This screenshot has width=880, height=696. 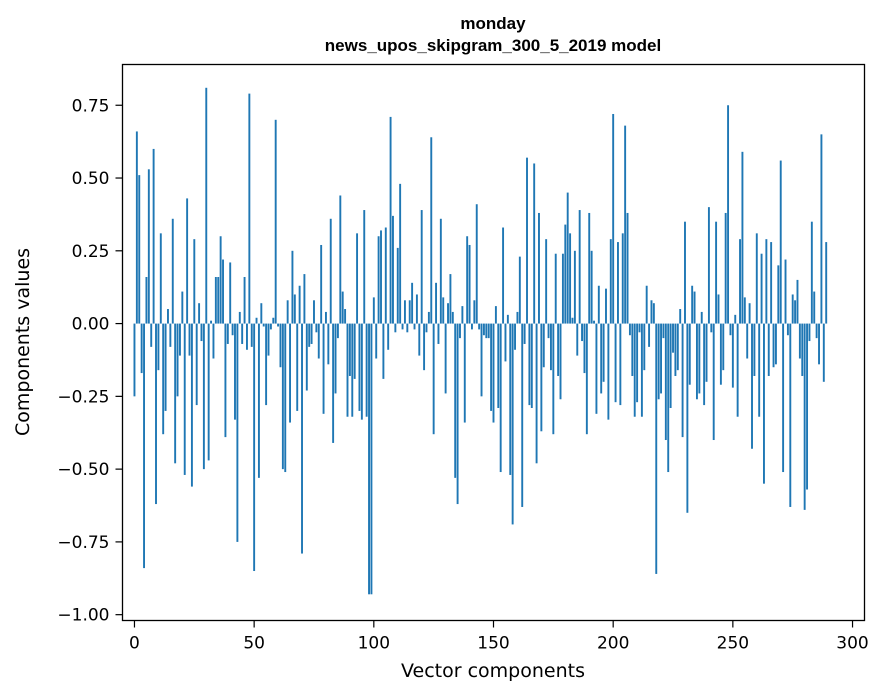 I want to click on chart-title-line2: news_upos_skipgram_300_5_2019 model, so click(x=493, y=45).